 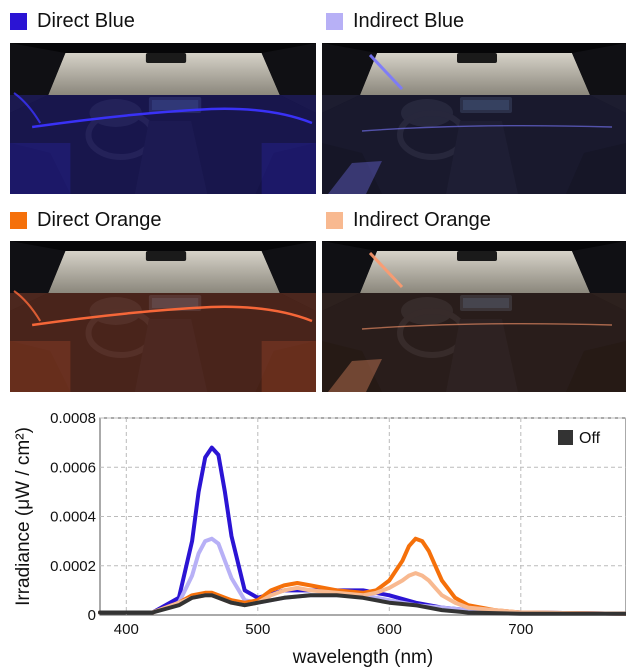 What do you see at coordinates (73, 467) in the screenshot?
I see `y-tick-label: 0.0006` at bounding box center [73, 467].